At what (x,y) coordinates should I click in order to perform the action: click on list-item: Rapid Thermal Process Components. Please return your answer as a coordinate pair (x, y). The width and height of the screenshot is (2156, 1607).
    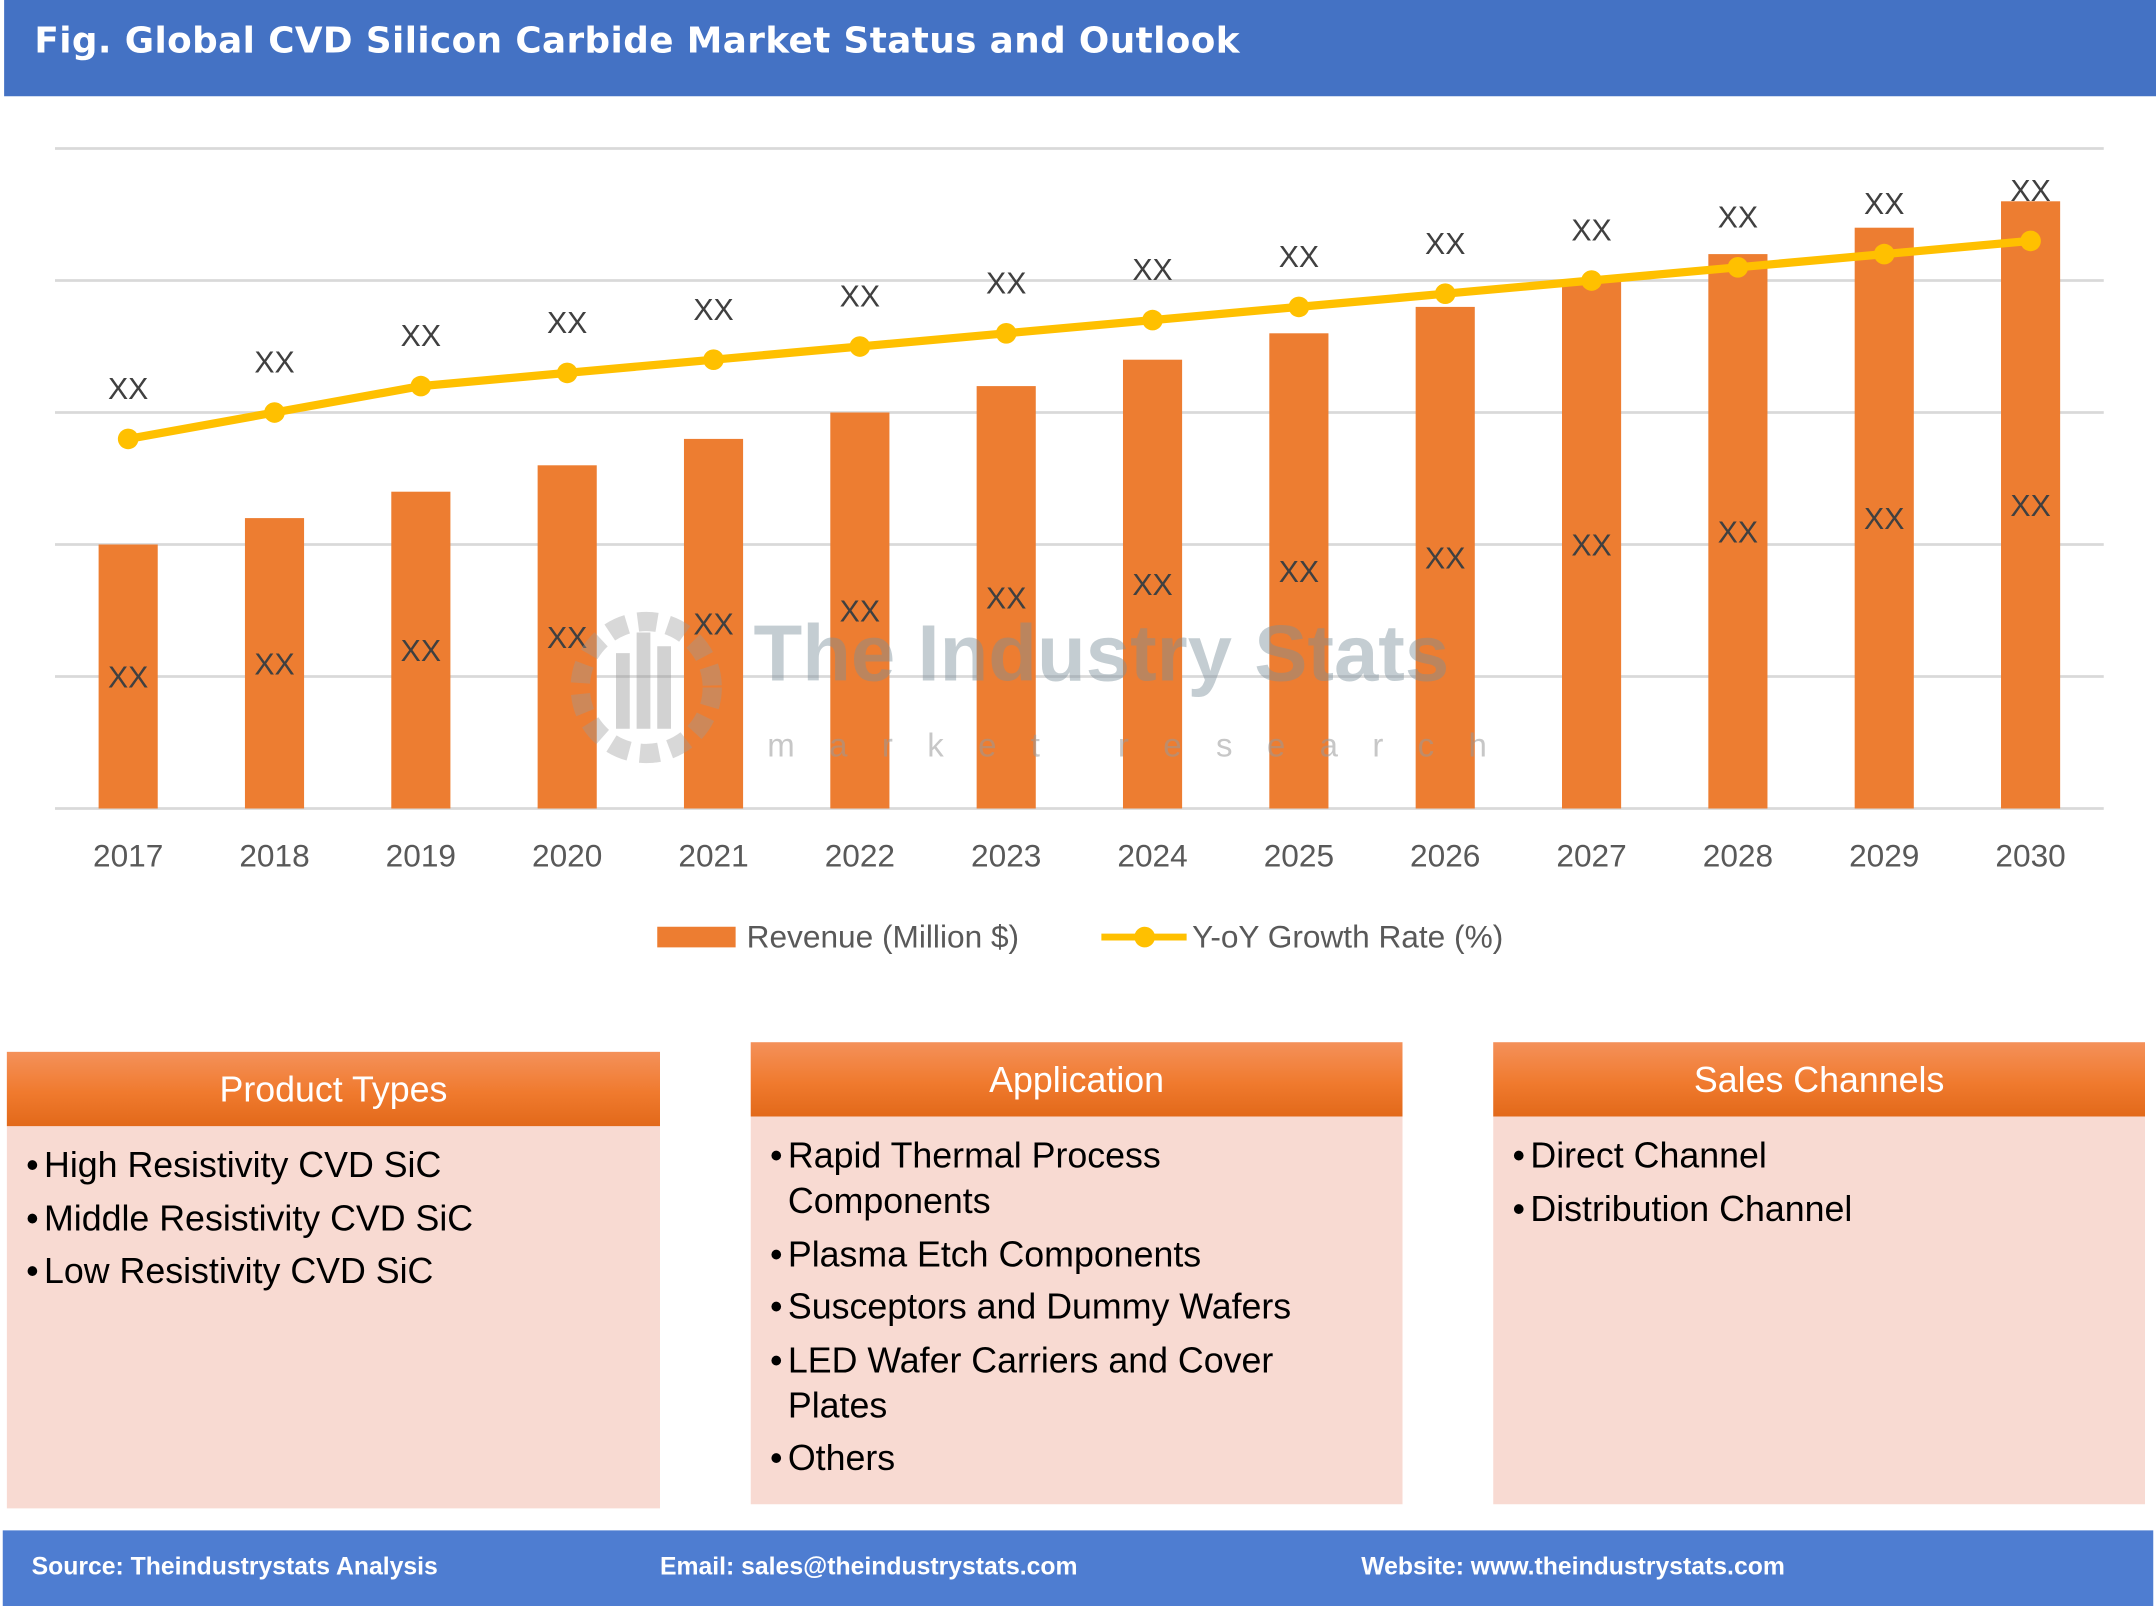
    Looking at the image, I should click on (1045, 1178).